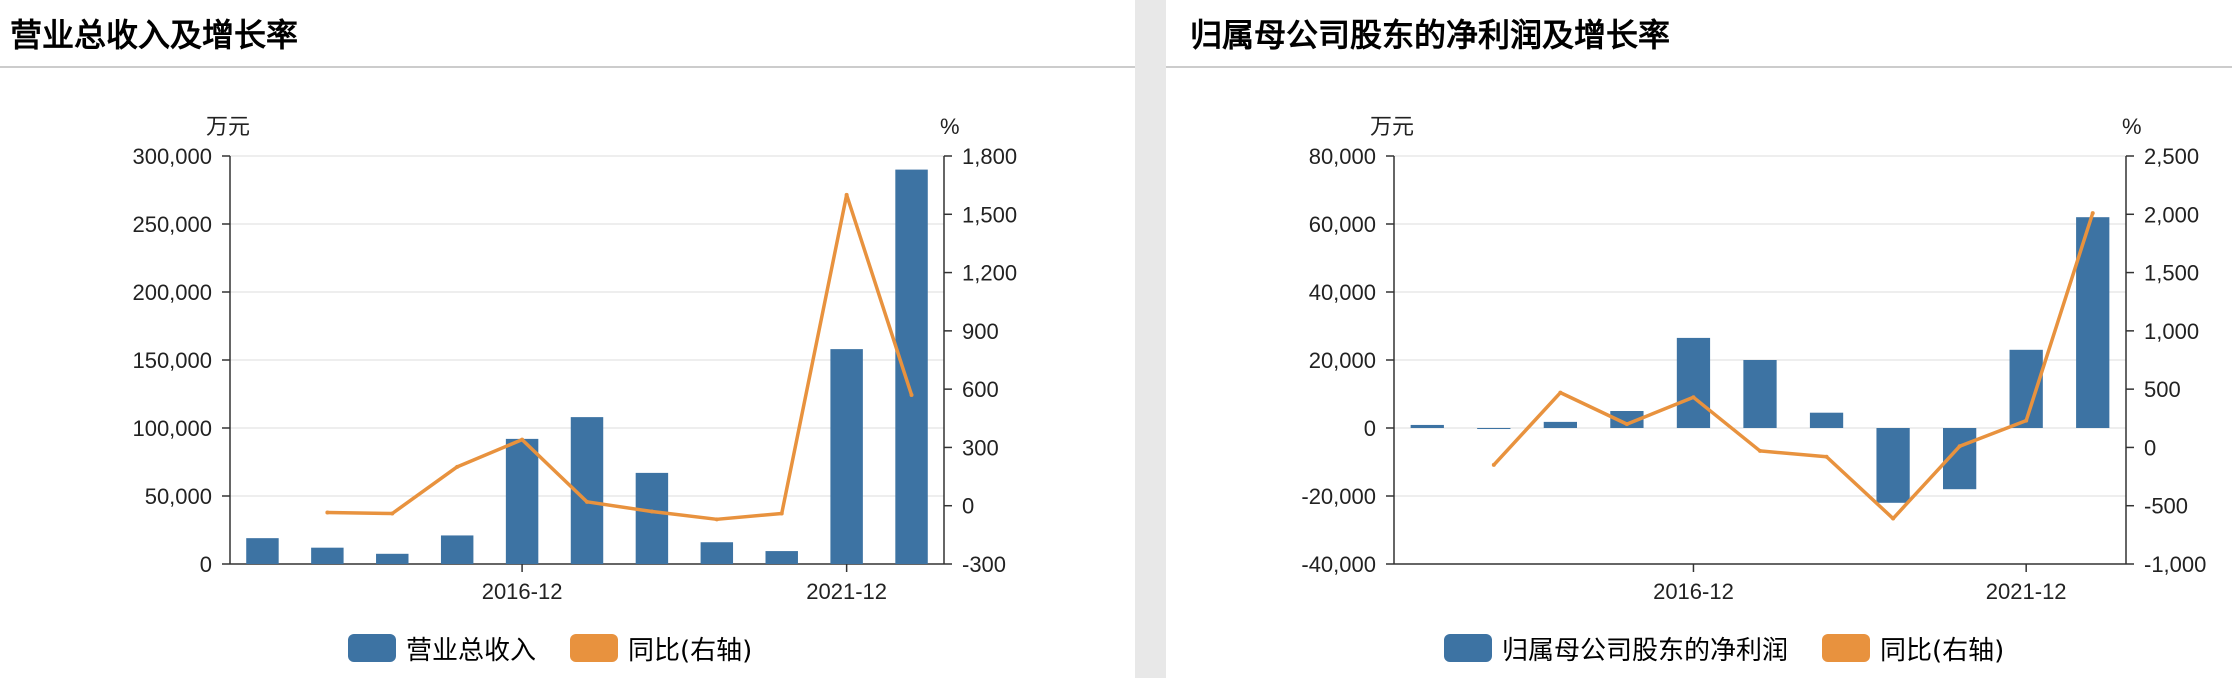 This screenshot has height=678, width=2232. What do you see at coordinates (2171, 331) in the screenshot?
I see `right-axis-tick-label: 1,000` at bounding box center [2171, 331].